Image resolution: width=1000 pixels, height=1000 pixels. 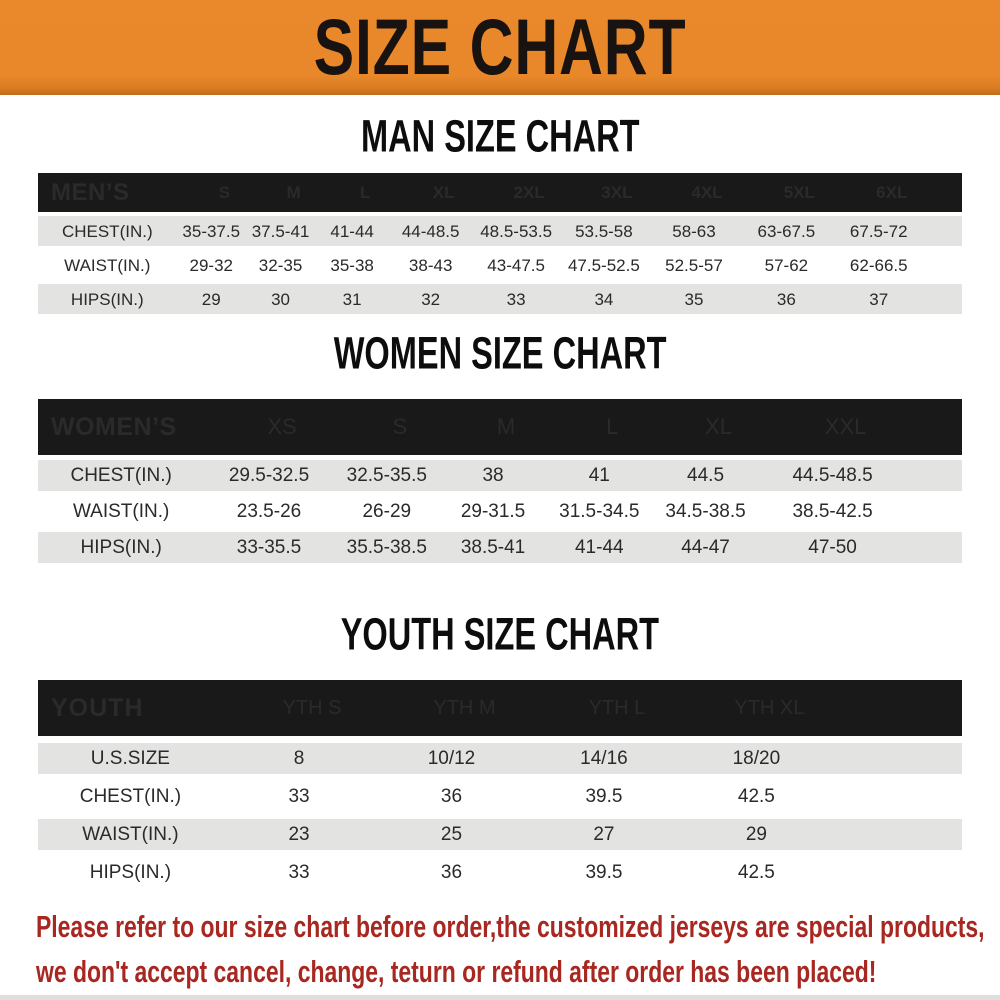 I want to click on size-value: 58-63, so click(x=694, y=231).